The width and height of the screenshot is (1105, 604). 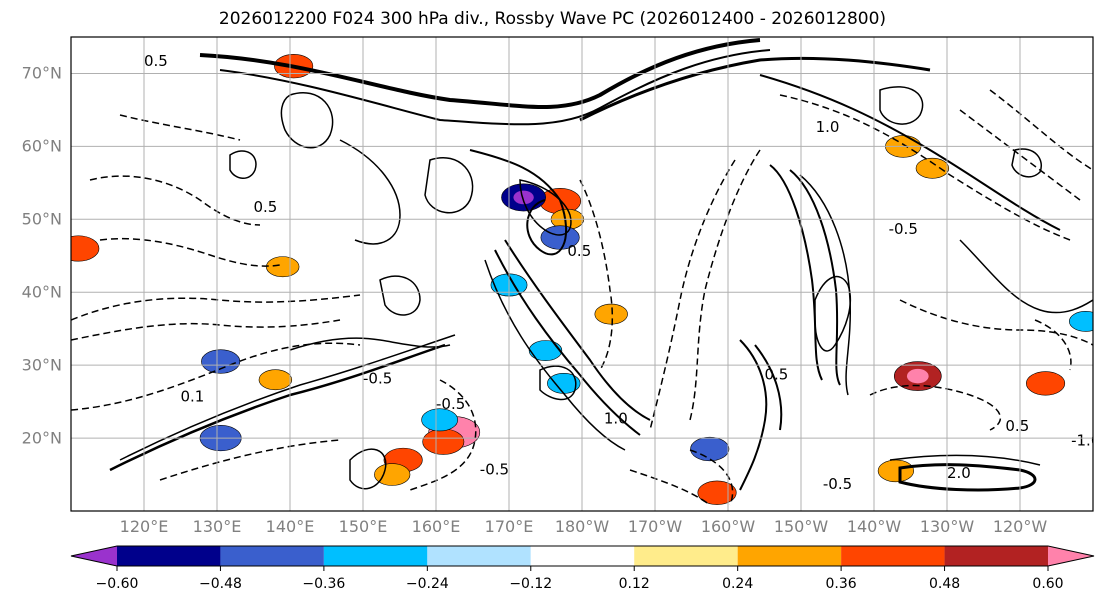 I want to click on lon-tick-label: 170°W, so click(x=655, y=526).